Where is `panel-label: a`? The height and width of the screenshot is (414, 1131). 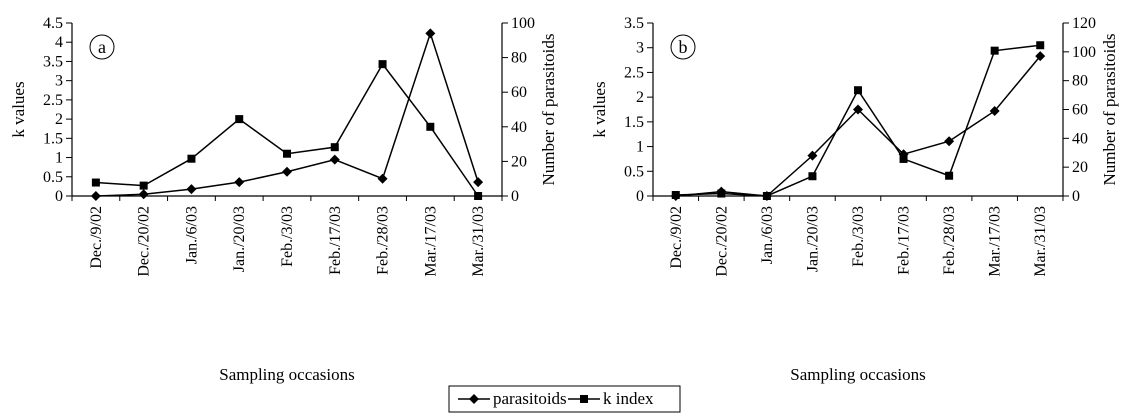
panel-label: a is located at coordinates (102, 47).